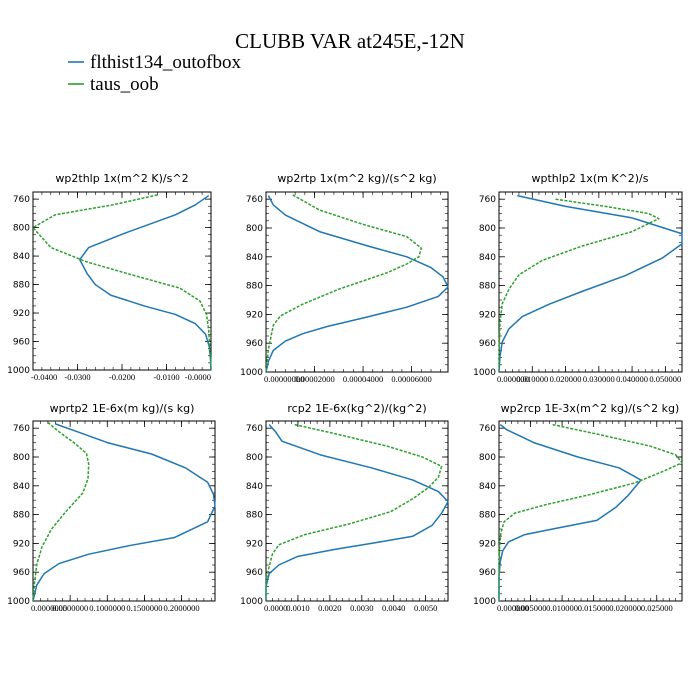 This screenshot has width=700, height=700. I want to click on legend-label-taus-oob: taus_oob, so click(124, 84).